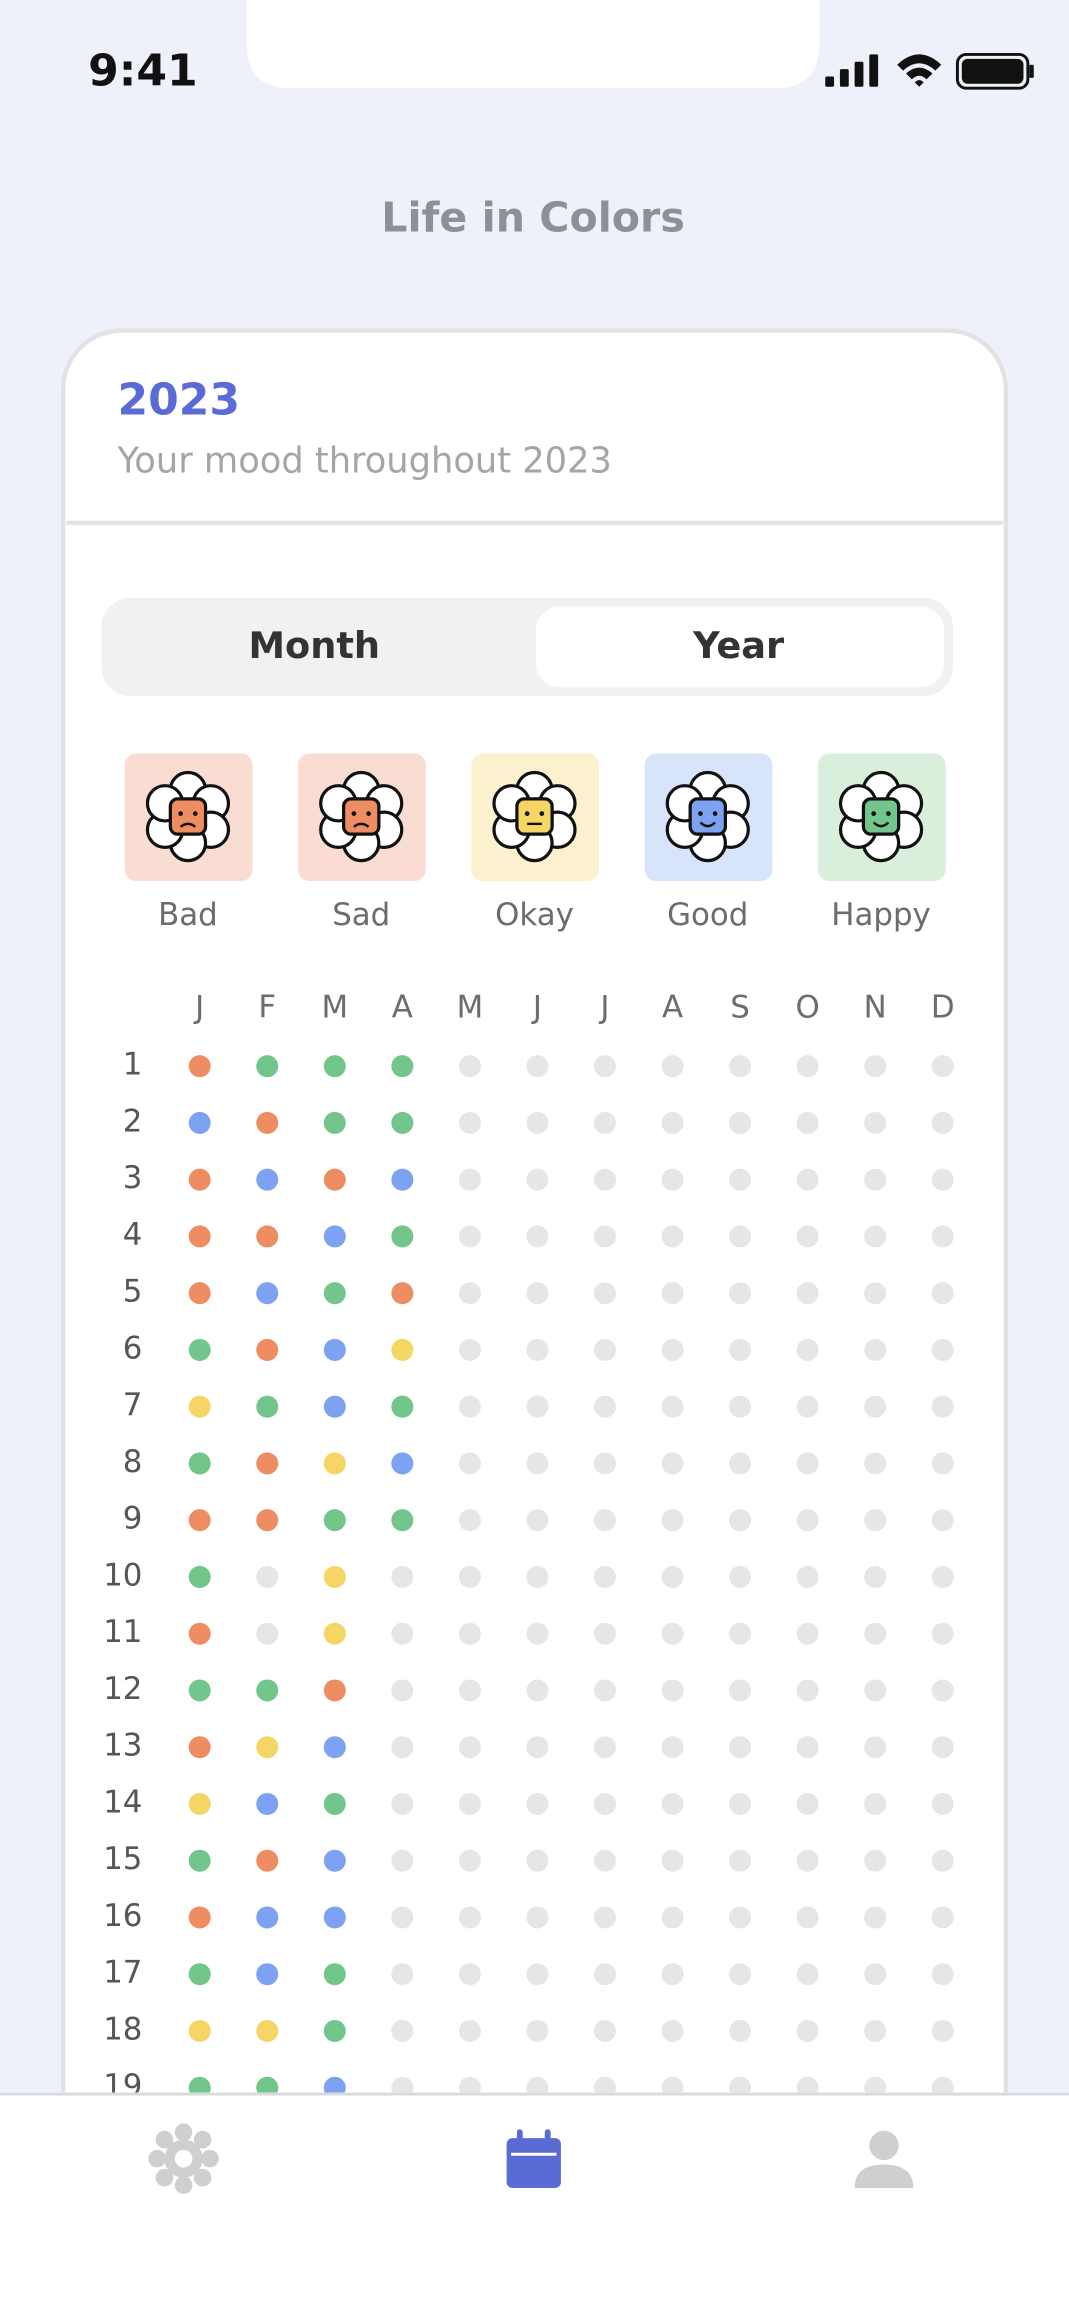  What do you see at coordinates (533, 217) in the screenshot?
I see `app-title: Life in Colors` at bounding box center [533, 217].